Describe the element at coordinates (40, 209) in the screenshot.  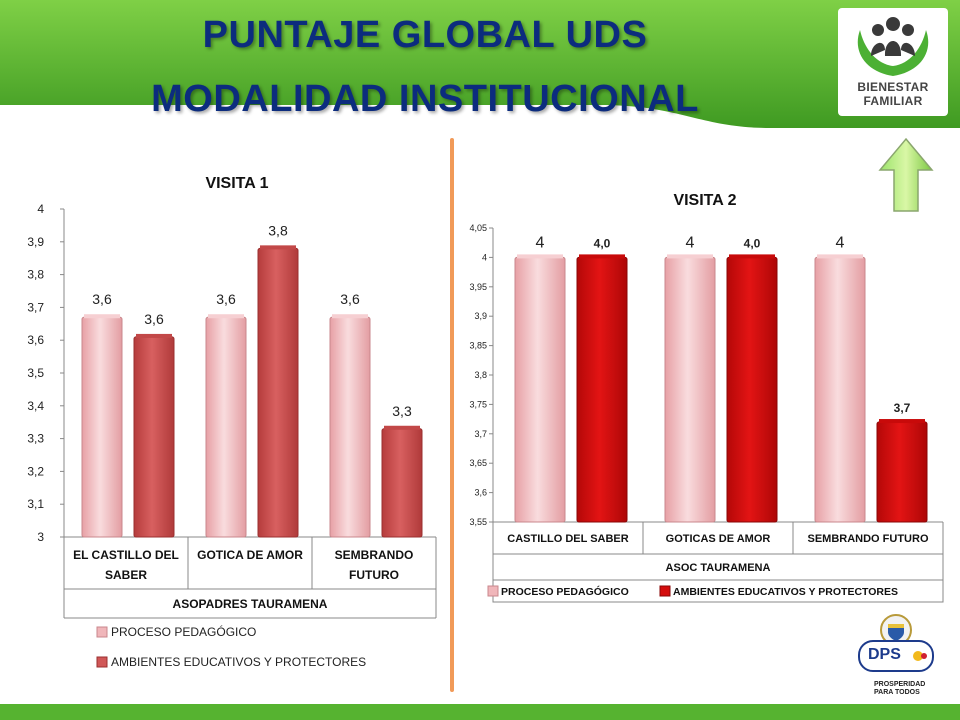
I see `chart1-y-tick-label: 4` at that location.